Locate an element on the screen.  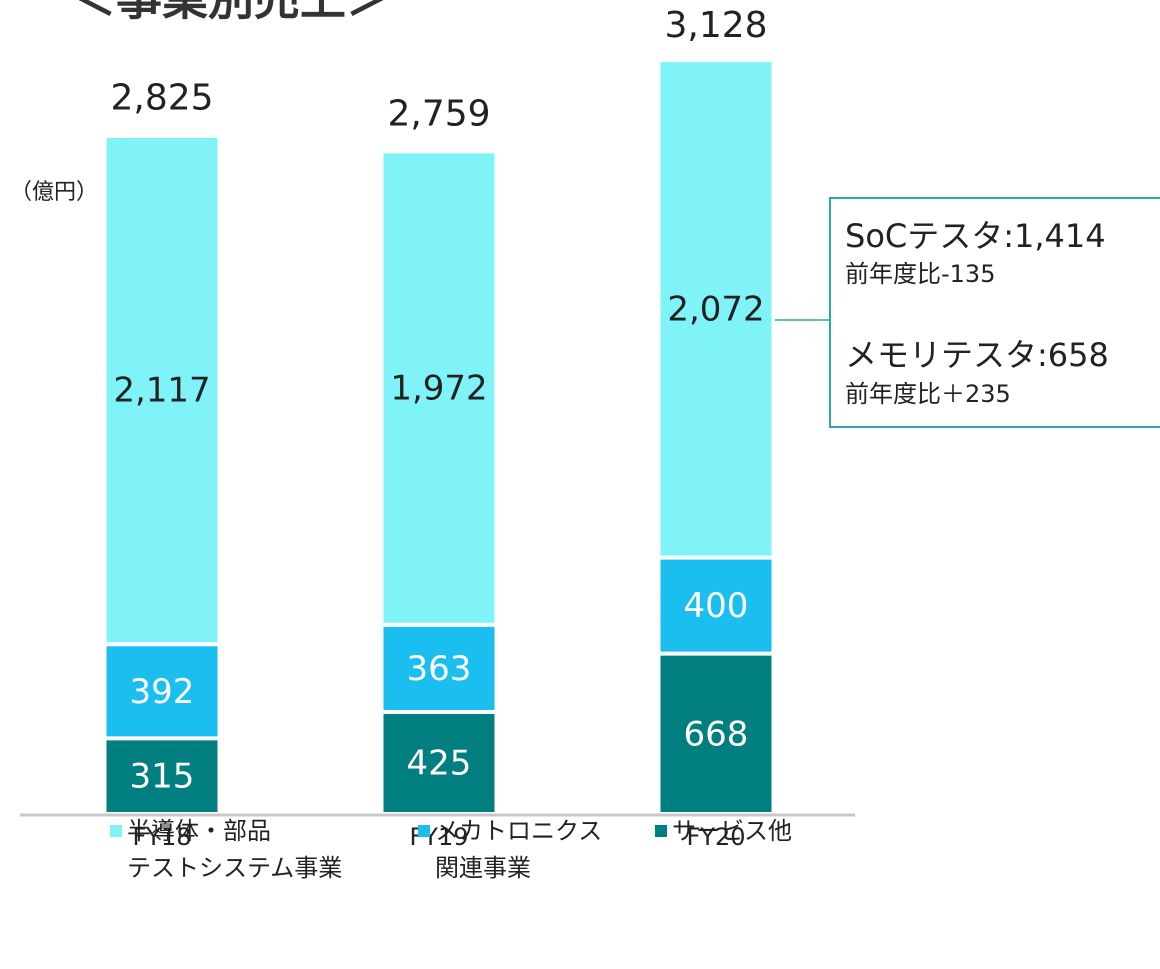
annotation-text: 前年度比＋235 is located at coordinates (928, 394).